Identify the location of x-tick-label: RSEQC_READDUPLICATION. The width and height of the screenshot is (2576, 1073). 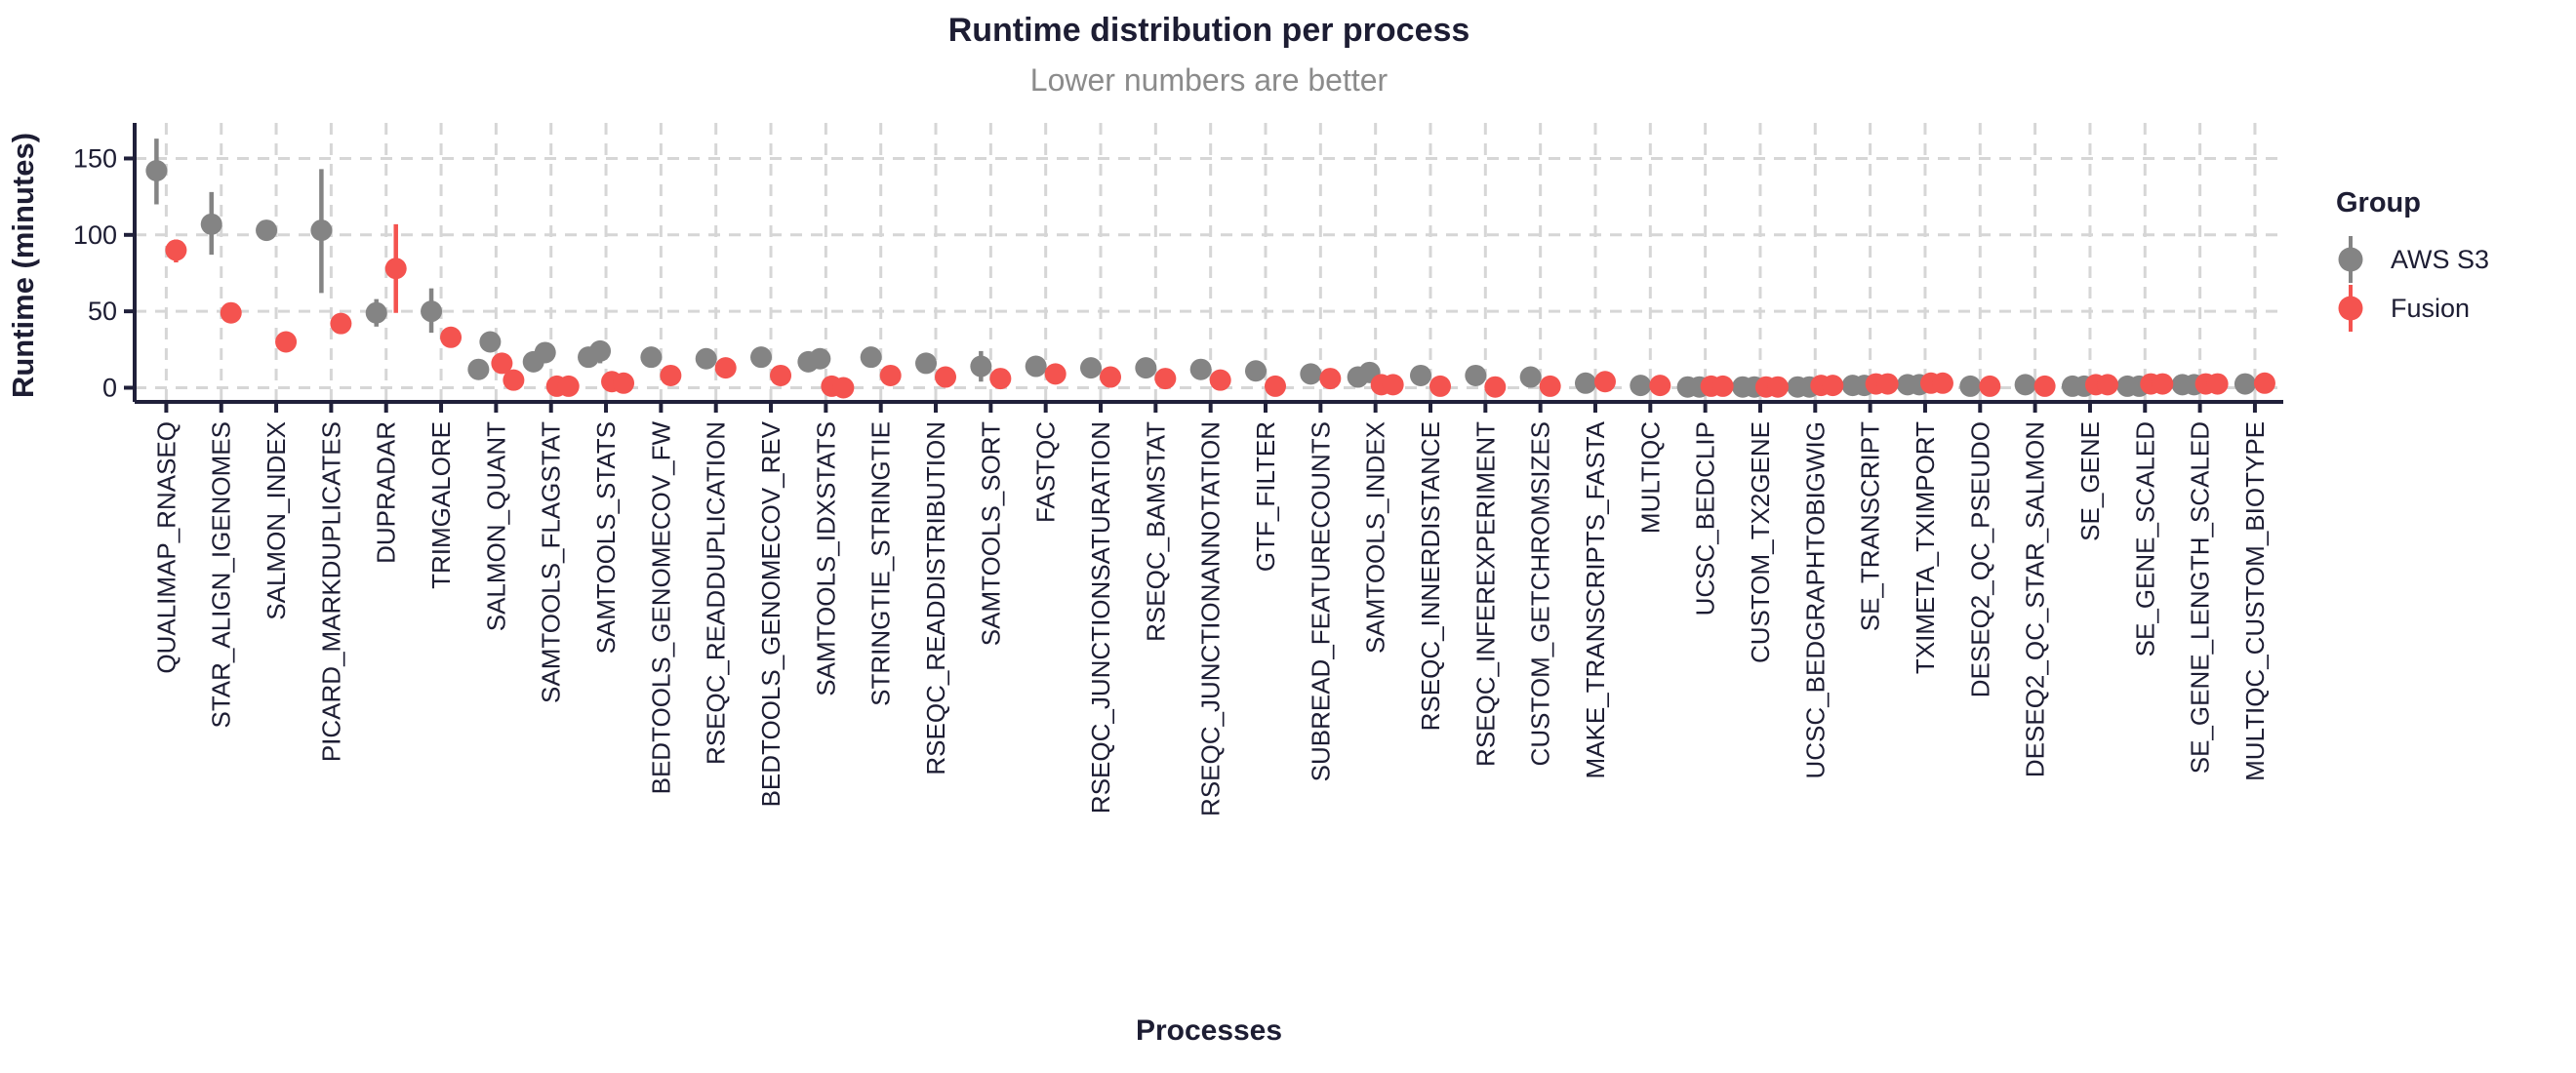
(716, 593).